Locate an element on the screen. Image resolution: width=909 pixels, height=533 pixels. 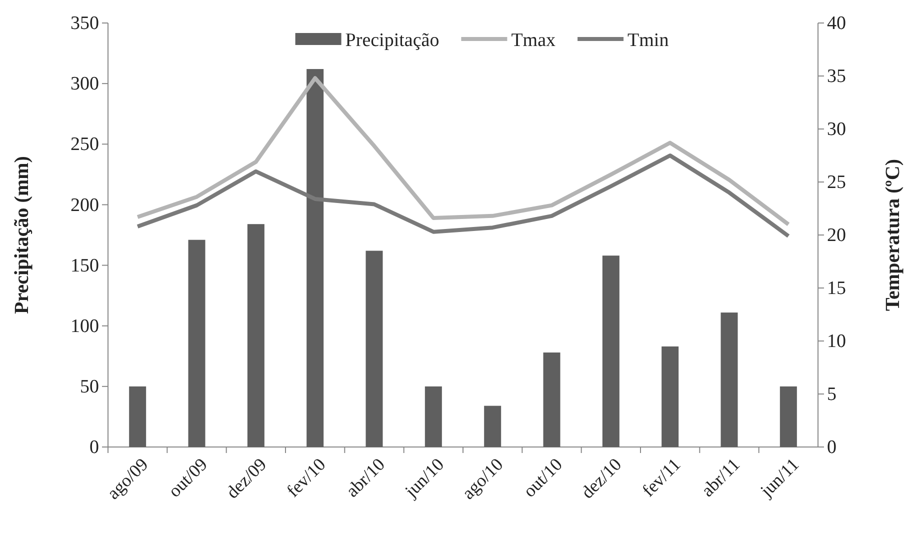
y-tick-label: 150 is located at coordinates (84, 265).